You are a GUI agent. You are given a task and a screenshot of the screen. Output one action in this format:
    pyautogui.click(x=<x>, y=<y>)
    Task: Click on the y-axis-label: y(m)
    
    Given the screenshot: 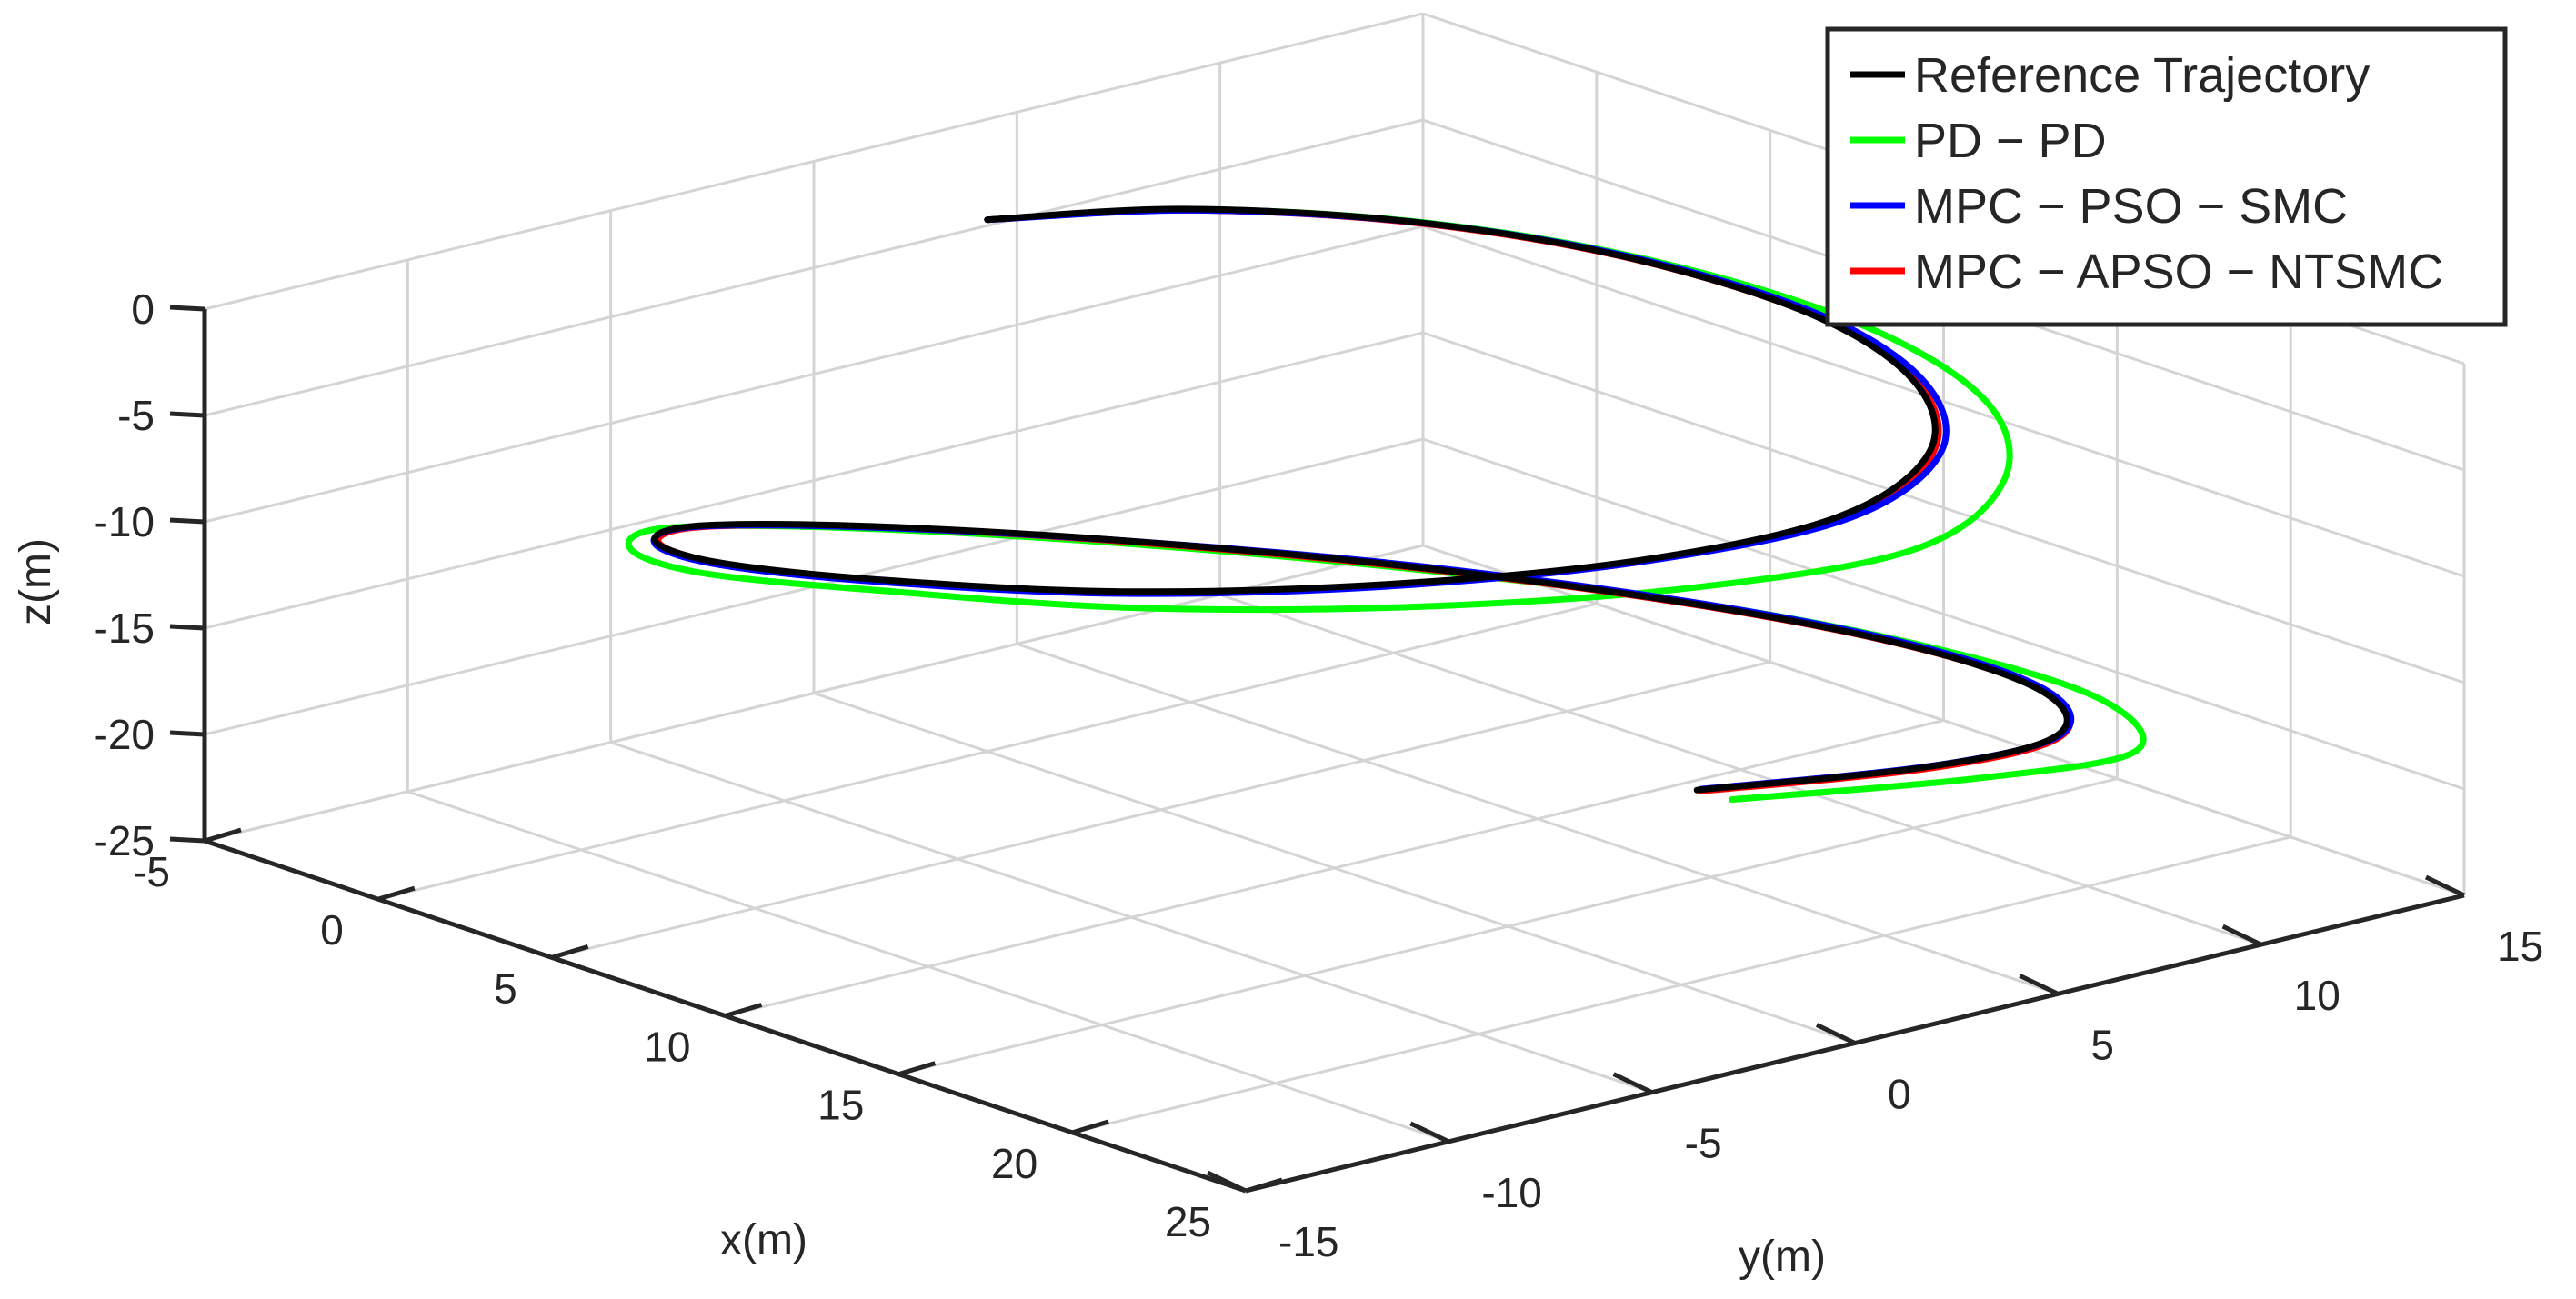 What is the action you would take?
    pyautogui.click(x=1782, y=1257)
    